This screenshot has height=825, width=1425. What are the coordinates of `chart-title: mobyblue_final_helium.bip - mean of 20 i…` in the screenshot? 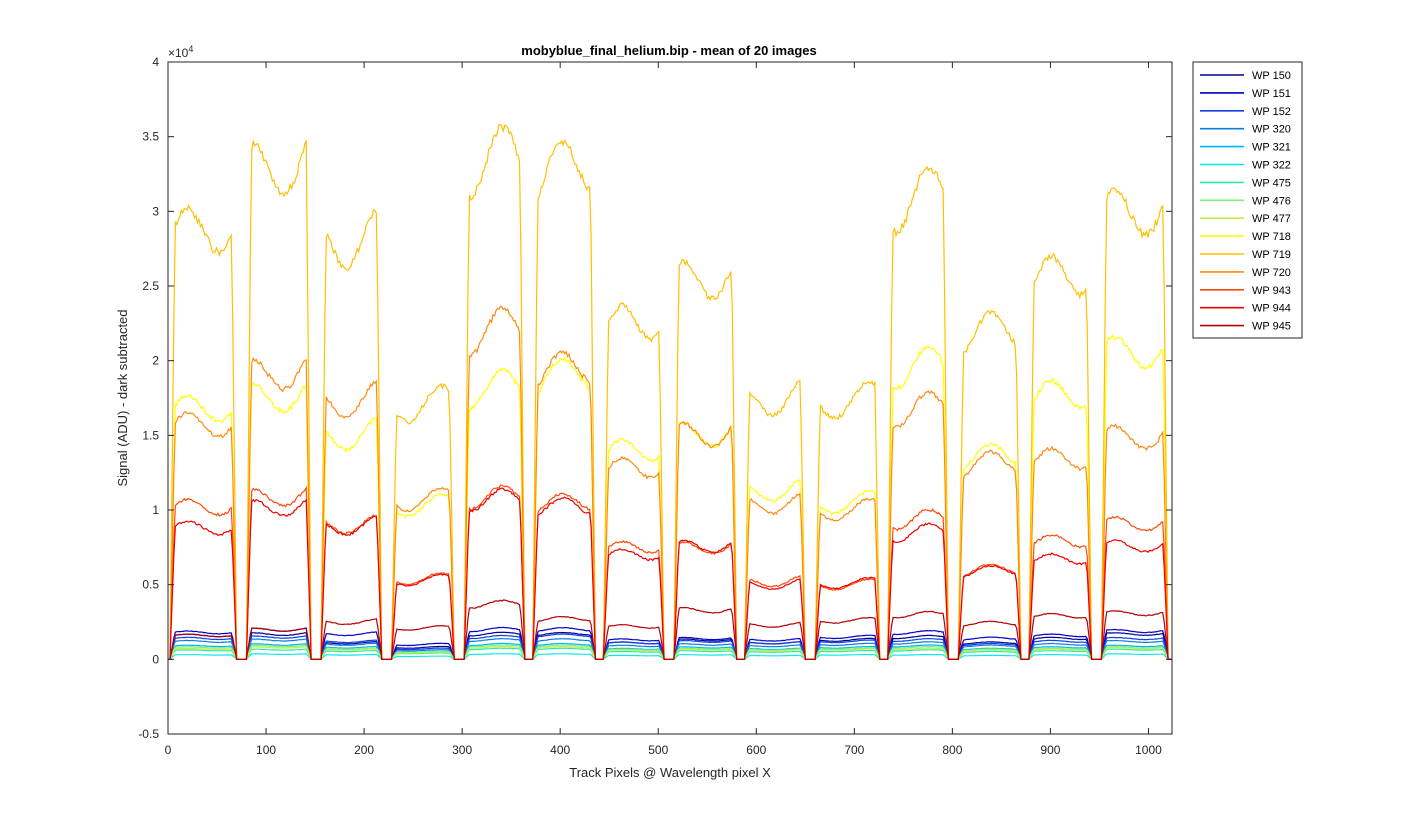 It's located at (668, 50).